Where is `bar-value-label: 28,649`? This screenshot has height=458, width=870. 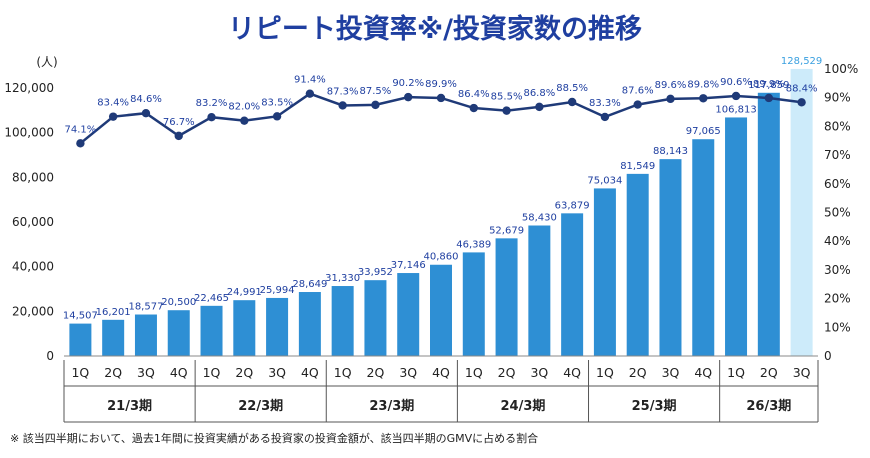 bar-value-label: 28,649 is located at coordinates (309, 284).